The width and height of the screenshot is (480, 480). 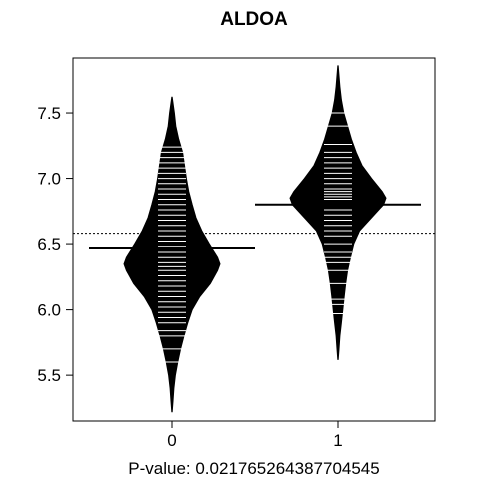 I want to click on x-axis-label: P-value: 0.021765264387704545, so click(x=253, y=468).